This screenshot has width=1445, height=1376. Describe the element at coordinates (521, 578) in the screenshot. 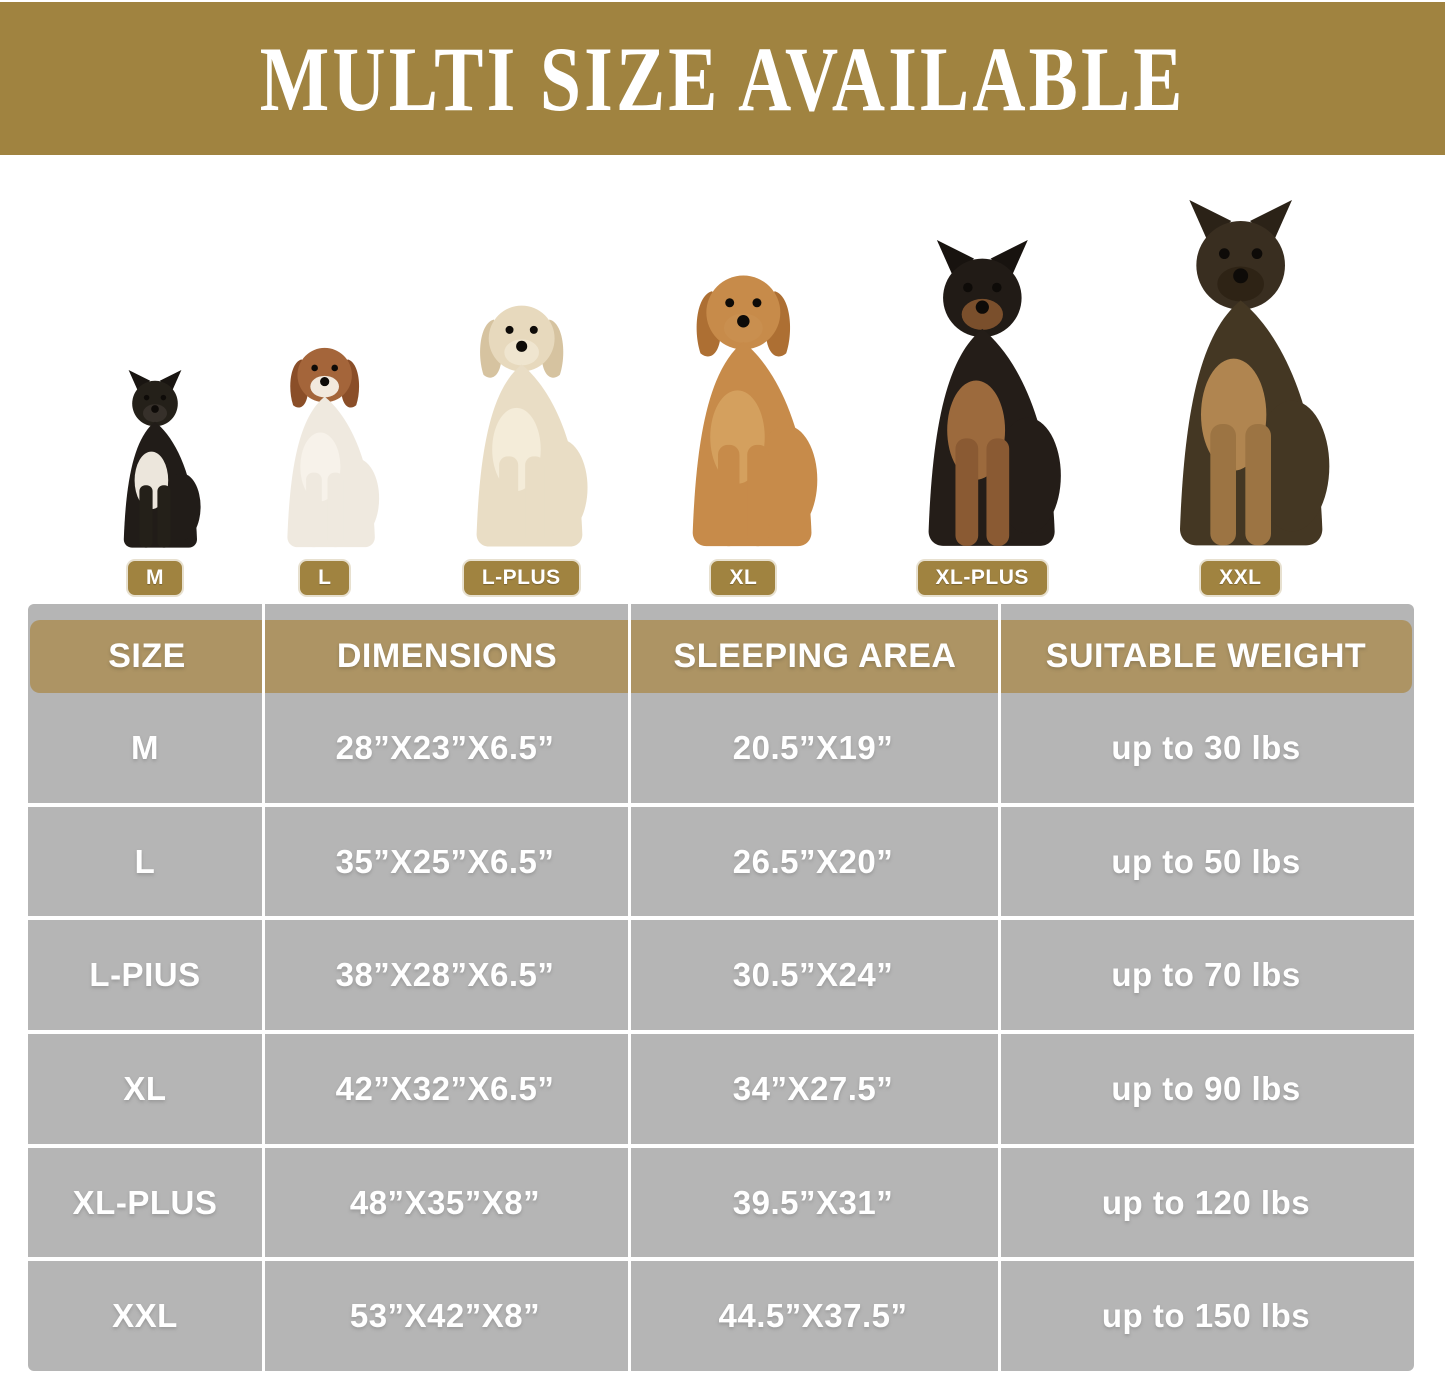

I see `size-badge-l-plus: L-PLUS` at that location.